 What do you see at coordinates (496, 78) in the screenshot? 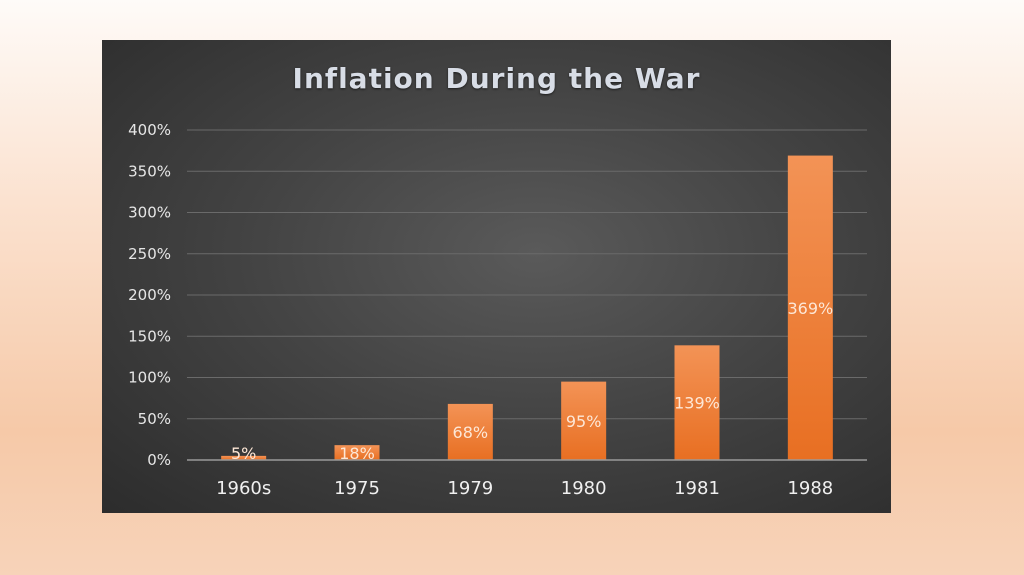
I see `chart-title: Inflation During the War` at bounding box center [496, 78].